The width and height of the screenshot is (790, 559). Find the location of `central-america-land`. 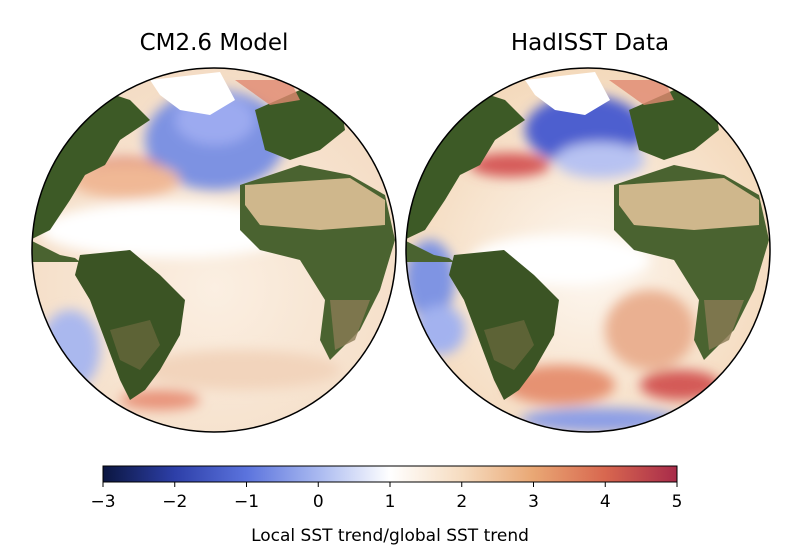

central-america-land is located at coordinates (56, 251).